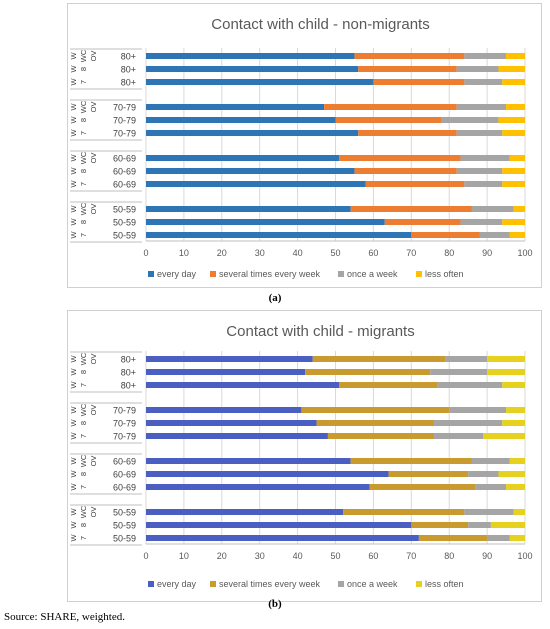 The height and width of the screenshot is (629, 550). What do you see at coordinates (124, 185) in the screenshot?
I see `row-age-label: 60-69` at bounding box center [124, 185].